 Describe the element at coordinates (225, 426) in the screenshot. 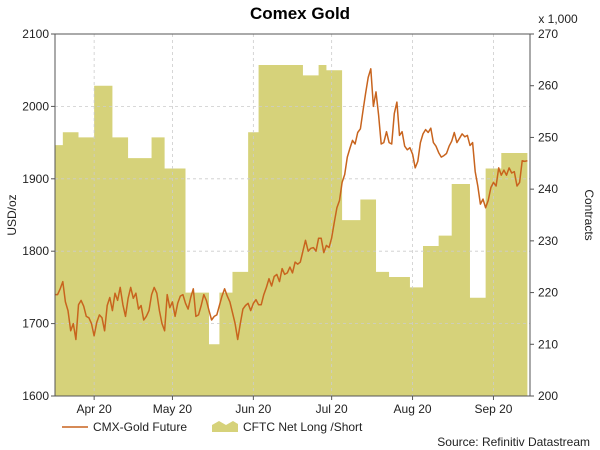

I see `legend-area-swatch` at that location.